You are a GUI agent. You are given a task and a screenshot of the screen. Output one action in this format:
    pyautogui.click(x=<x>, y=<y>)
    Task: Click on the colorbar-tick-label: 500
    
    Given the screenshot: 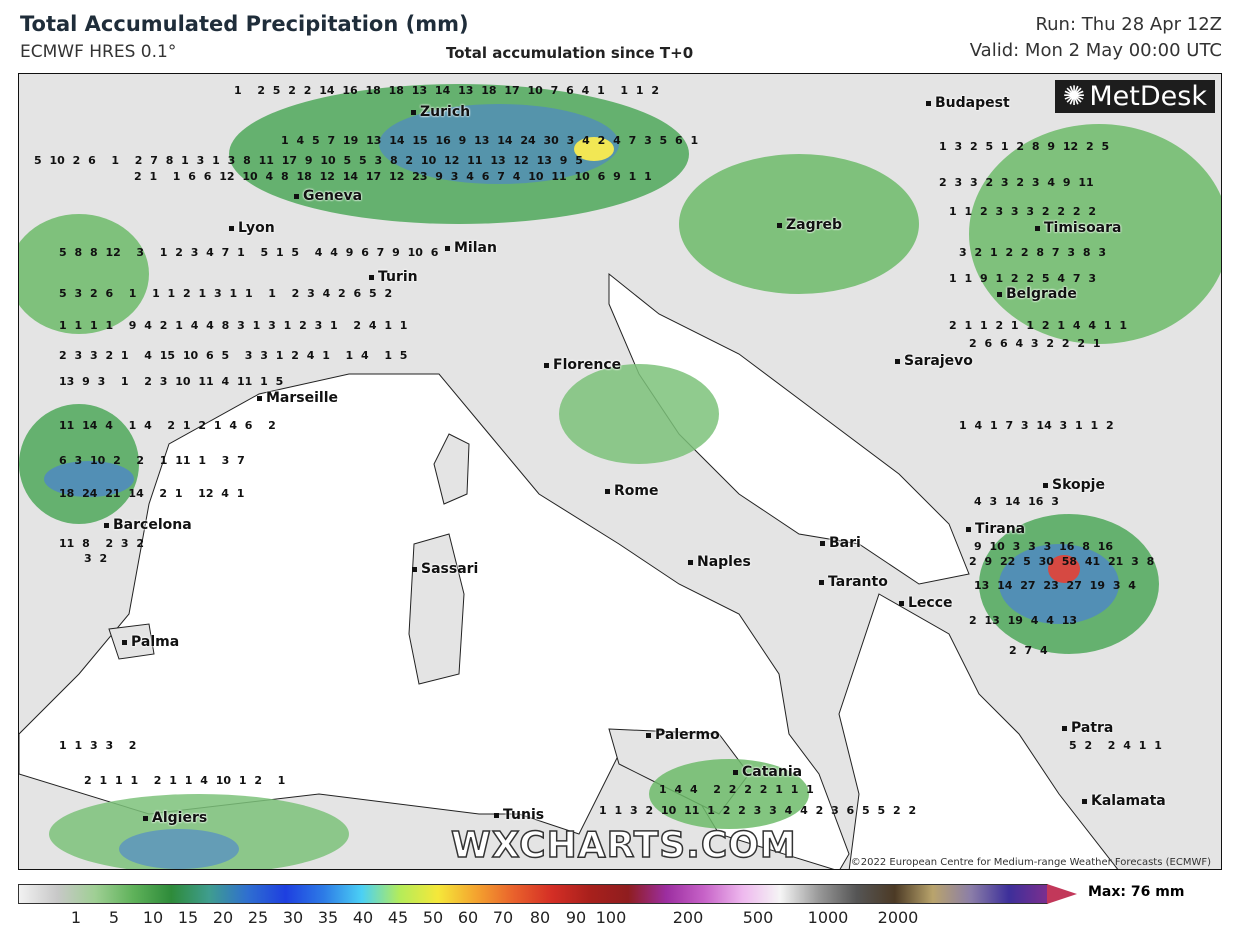 What is the action you would take?
    pyautogui.click(x=758, y=917)
    